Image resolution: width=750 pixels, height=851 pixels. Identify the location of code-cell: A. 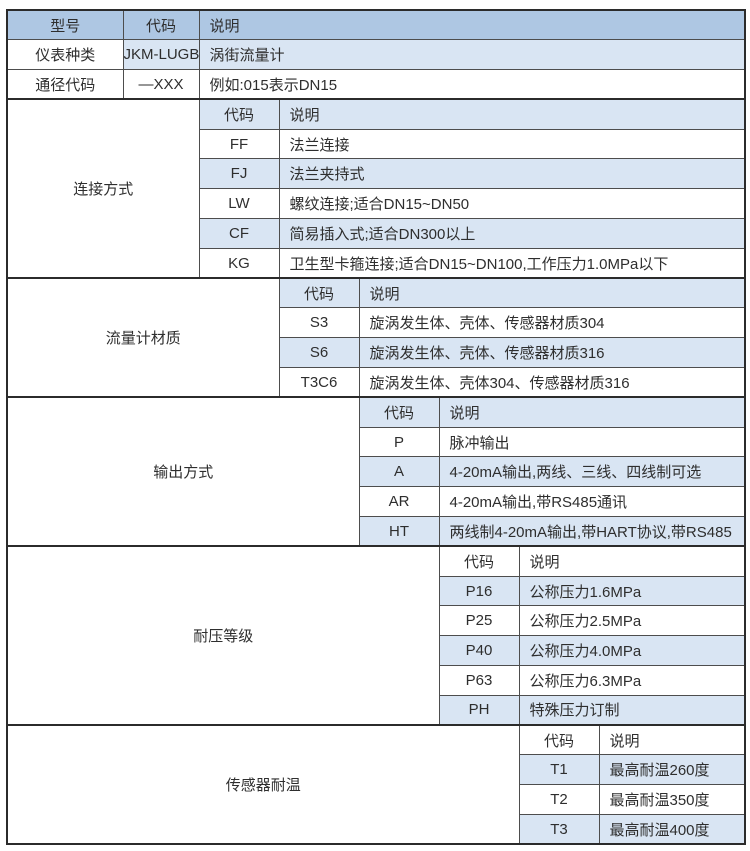
(399, 472).